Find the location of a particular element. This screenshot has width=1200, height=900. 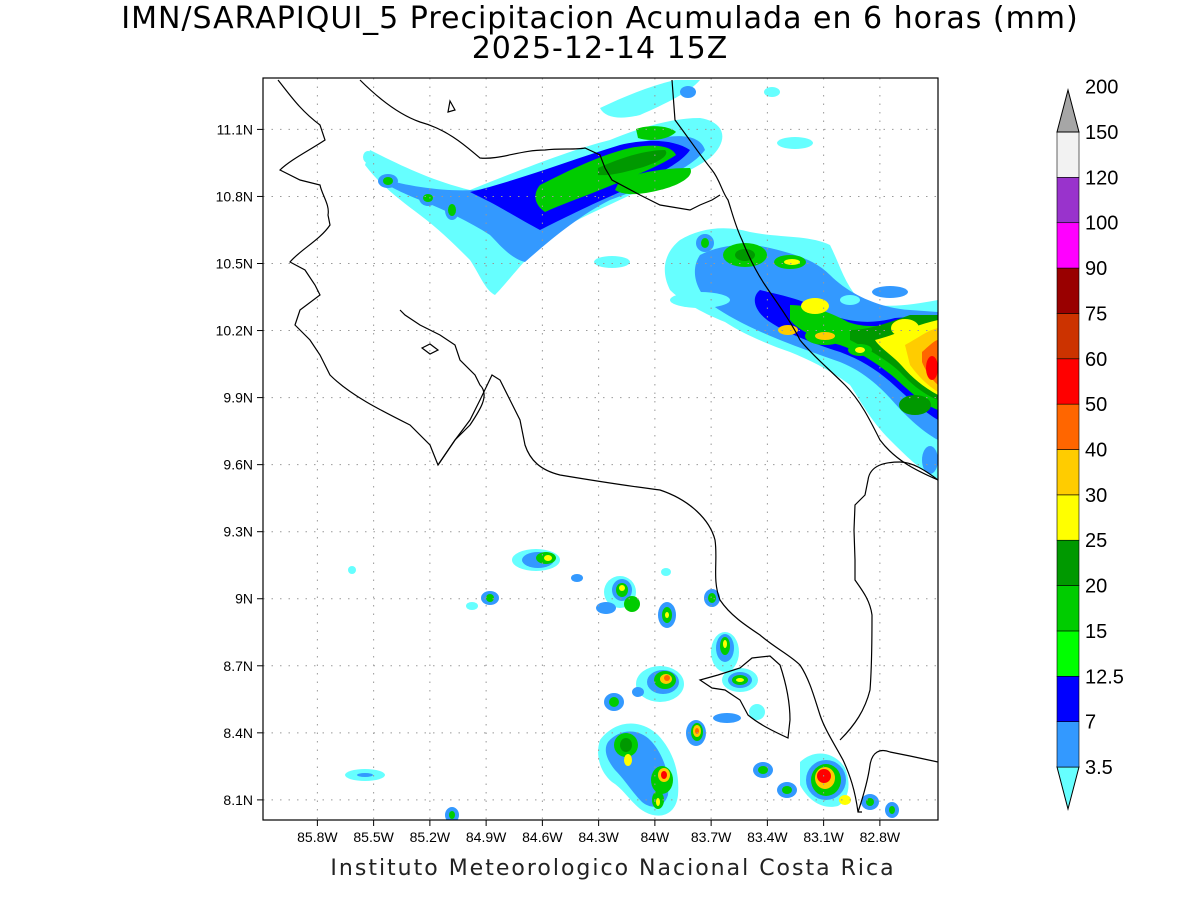

colorbar-label: 40 is located at coordinates (1096, 451).